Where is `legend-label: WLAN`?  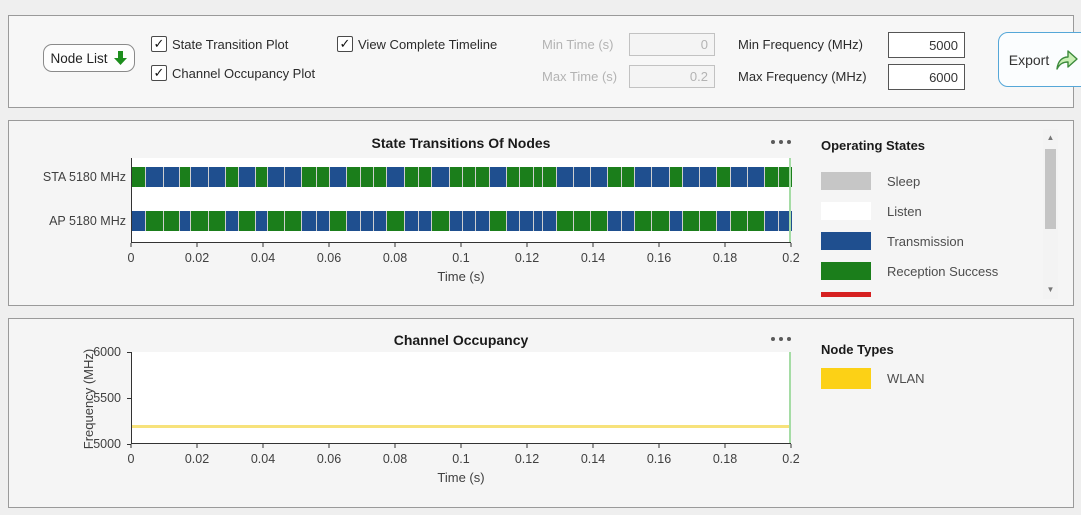
legend-label: WLAN is located at coordinates (906, 378).